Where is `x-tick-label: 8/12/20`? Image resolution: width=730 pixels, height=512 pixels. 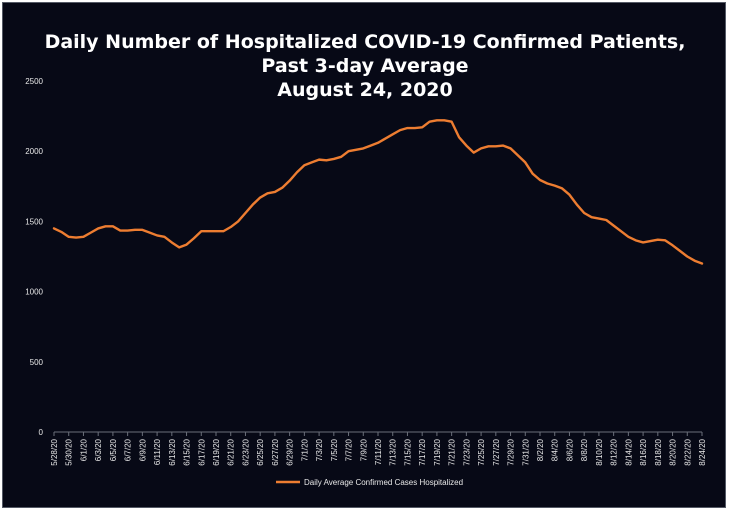 x-tick-label: 8/12/20 is located at coordinates (614, 451).